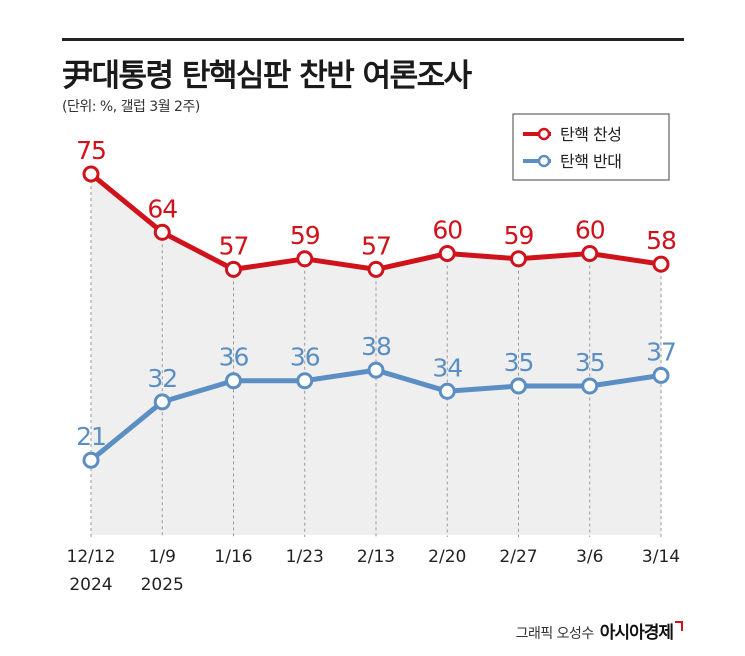 The image size is (745, 656). What do you see at coordinates (591, 147) in the screenshot?
I see `legend-box` at bounding box center [591, 147].